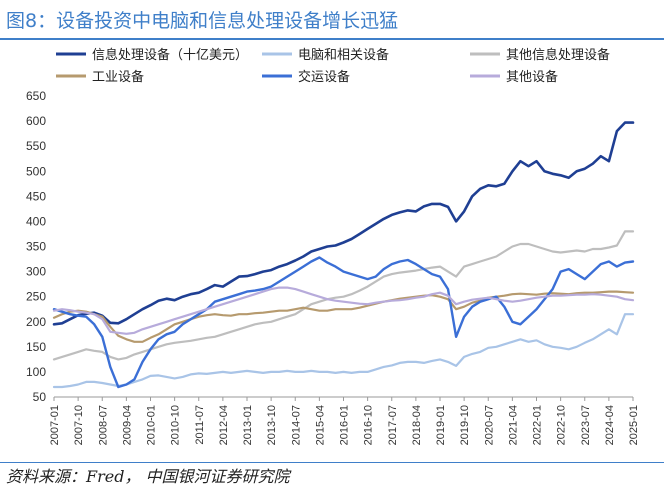 The width and height of the screenshot is (664, 496). What do you see at coordinates (272, 425) in the screenshot?
I see `x-tick-label: 2013-10` at bounding box center [272, 425].